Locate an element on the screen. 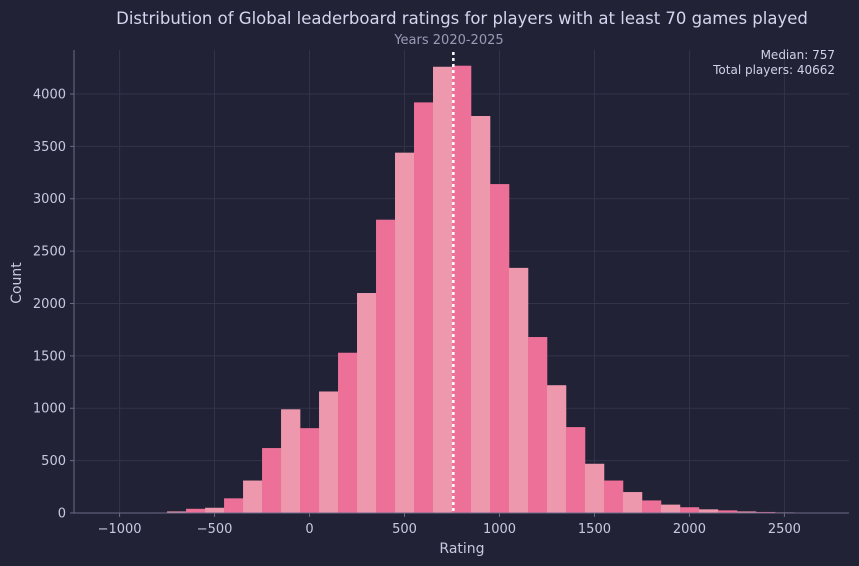 Image resolution: width=859 pixels, height=566 pixels. y-tick-label: 1500 is located at coordinates (49, 356).